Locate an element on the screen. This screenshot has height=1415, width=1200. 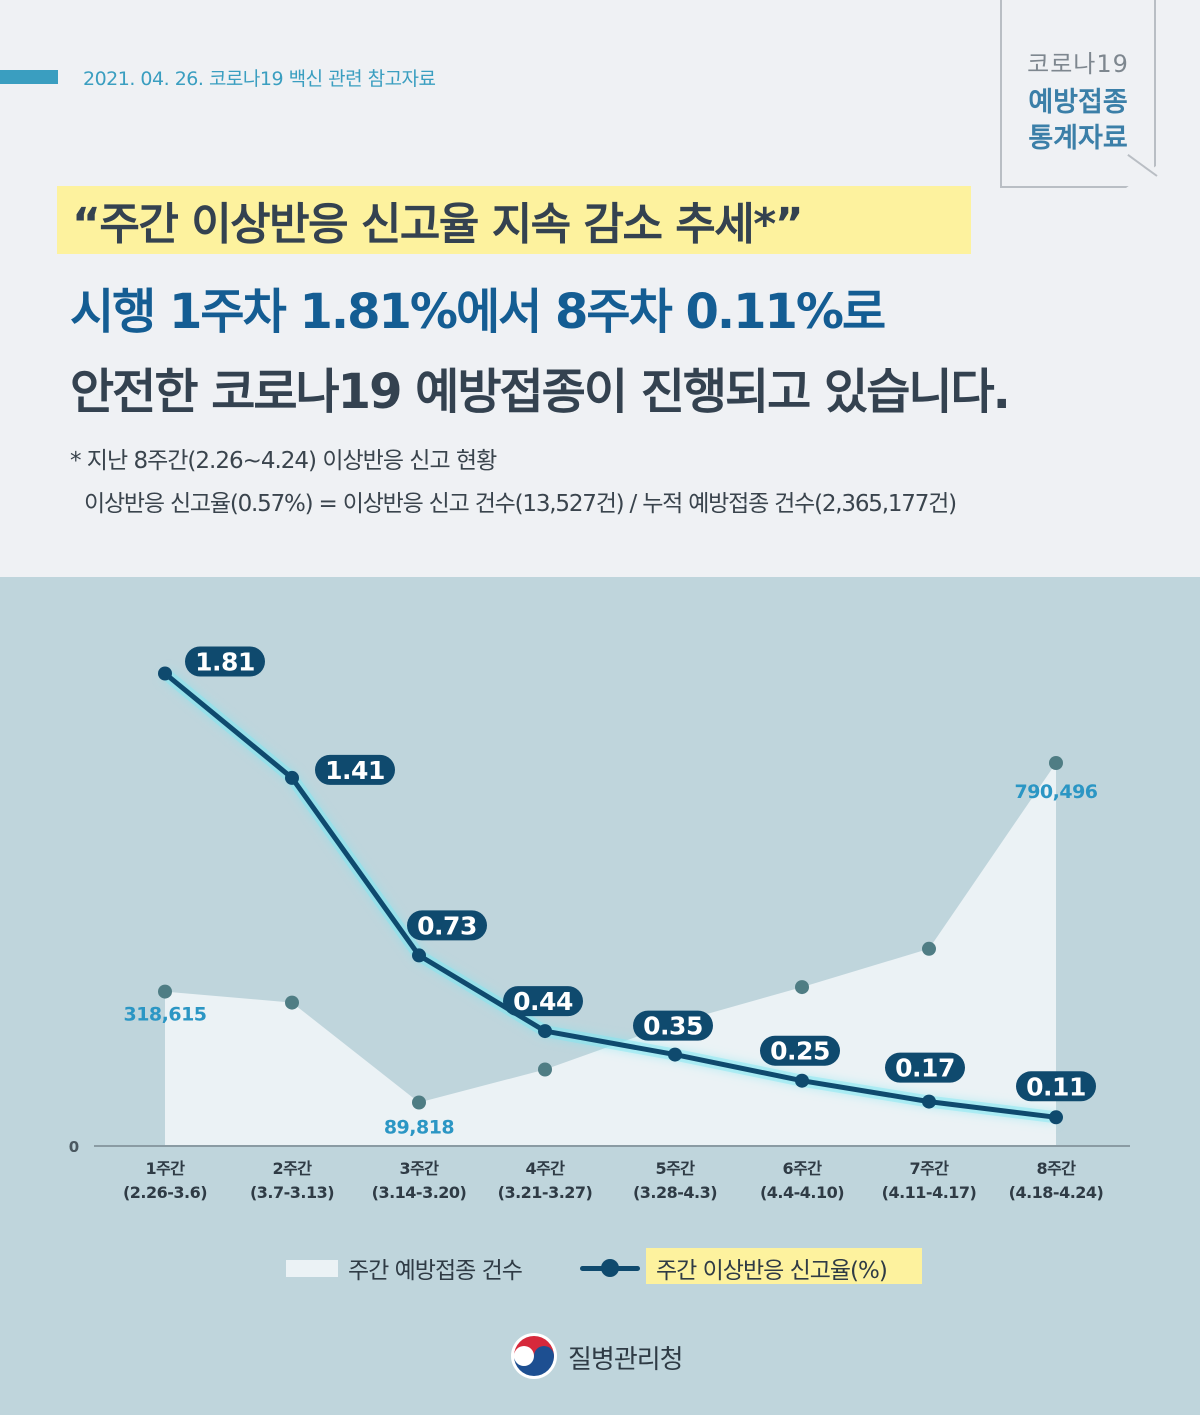
rate-value-label: 0.44 is located at coordinates (543, 1001).